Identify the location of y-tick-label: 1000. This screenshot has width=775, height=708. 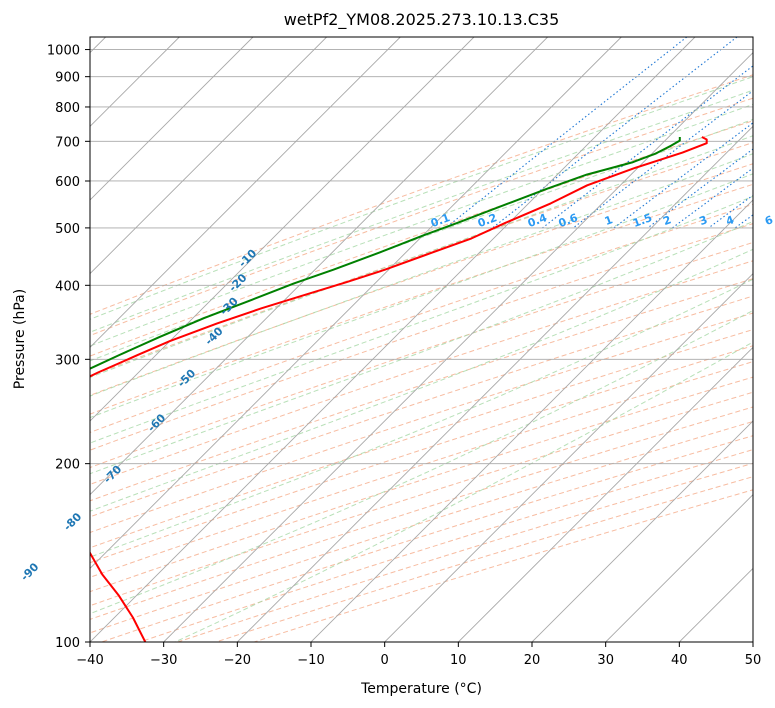
(63, 51).